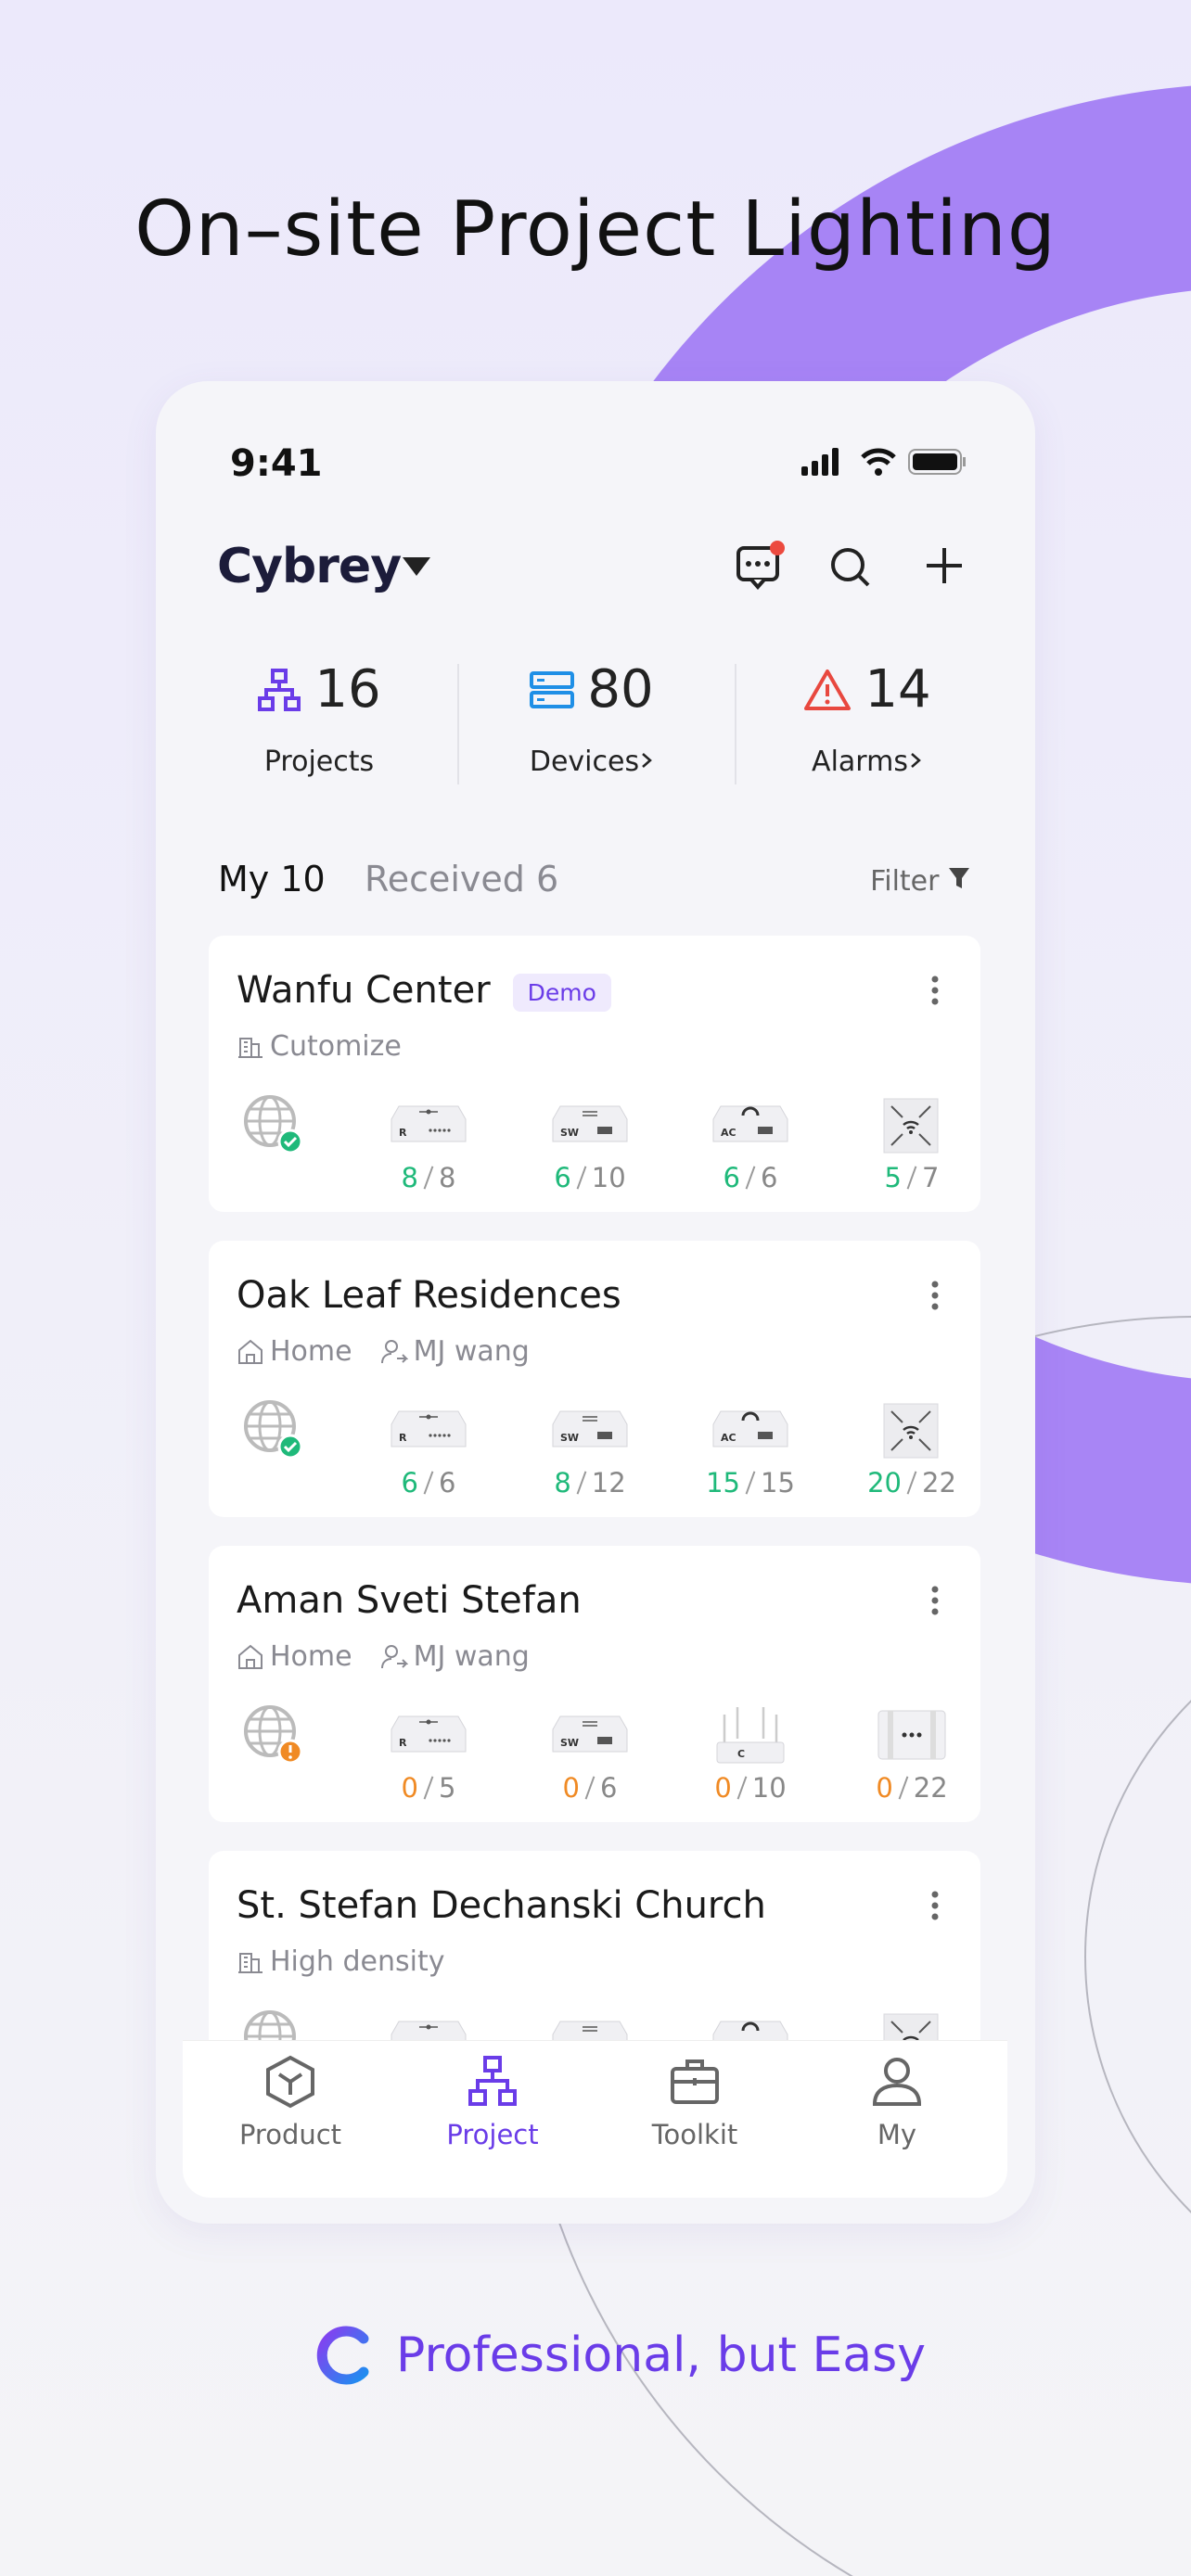 The image size is (1191, 2576). I want to click on device-group: SW 0 6, so click(590, 1753).